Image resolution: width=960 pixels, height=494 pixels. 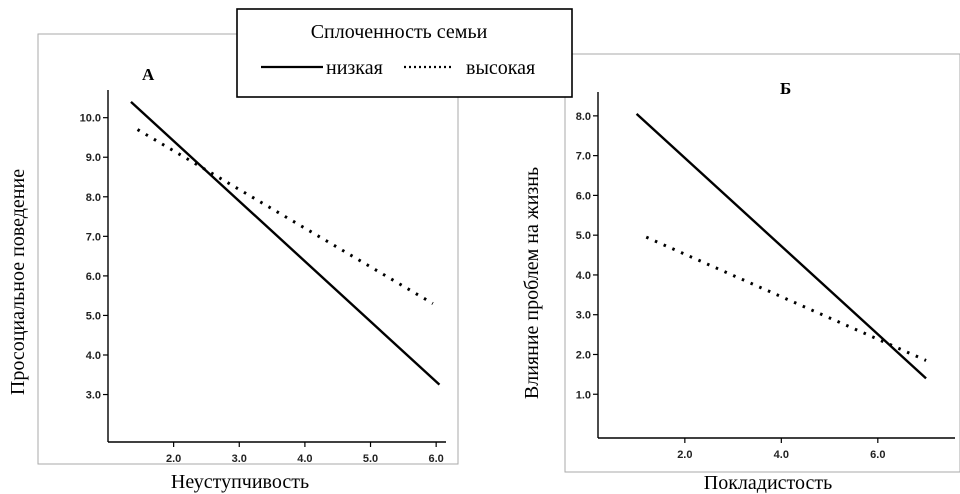 What do you see at coordinates (785, 88) in the screenshot?
I see `panel-b-label: Б` at bounding box center [785, 88].